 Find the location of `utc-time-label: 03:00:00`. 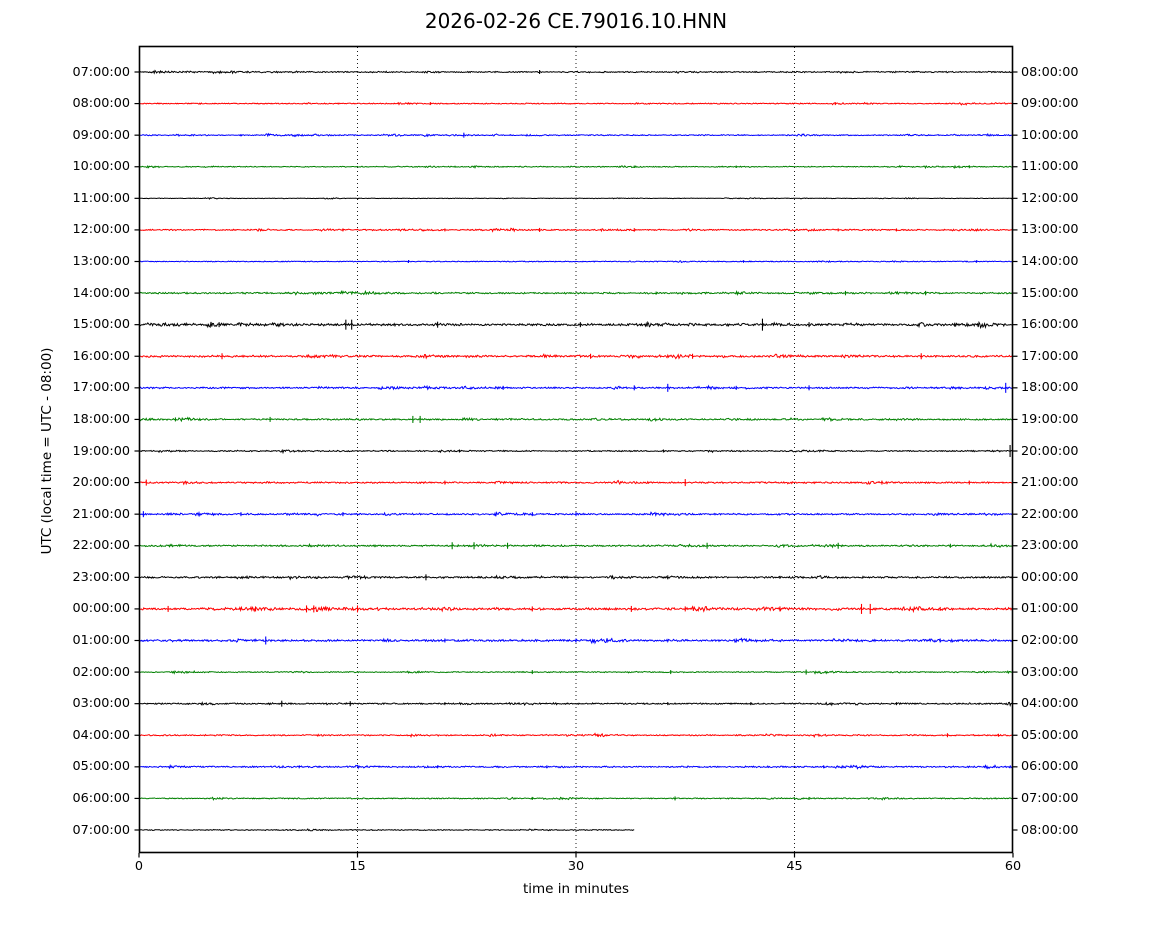

utc-time-label: 03:00:00 is located at coordinates (101, 704).